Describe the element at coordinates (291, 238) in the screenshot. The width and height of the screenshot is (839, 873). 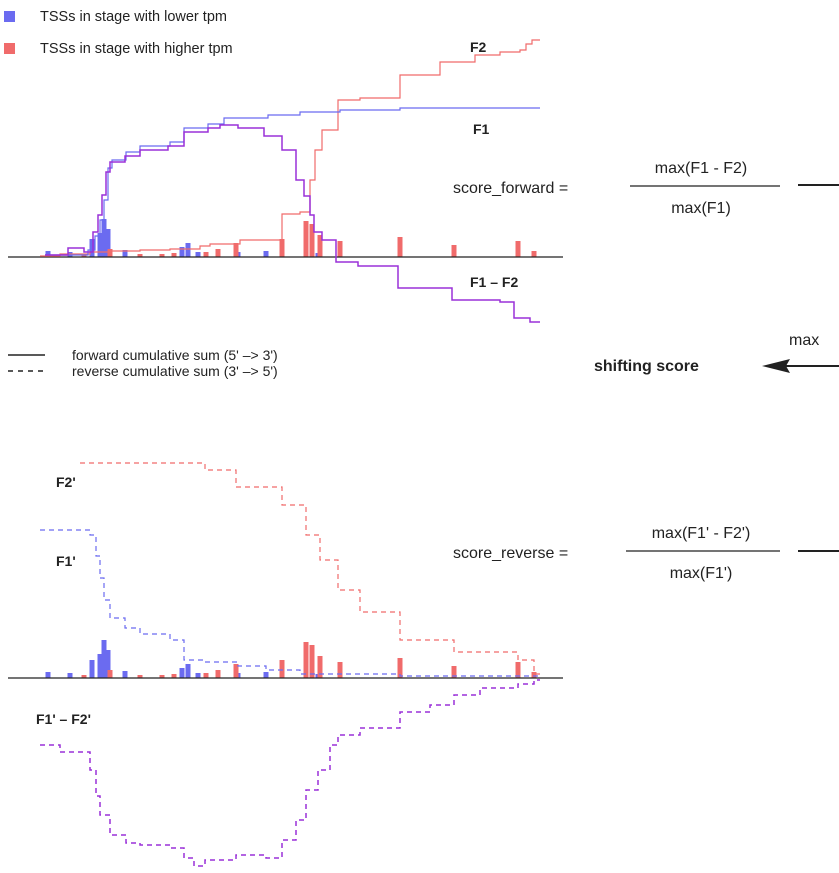
I see `forward-bars` at that location.